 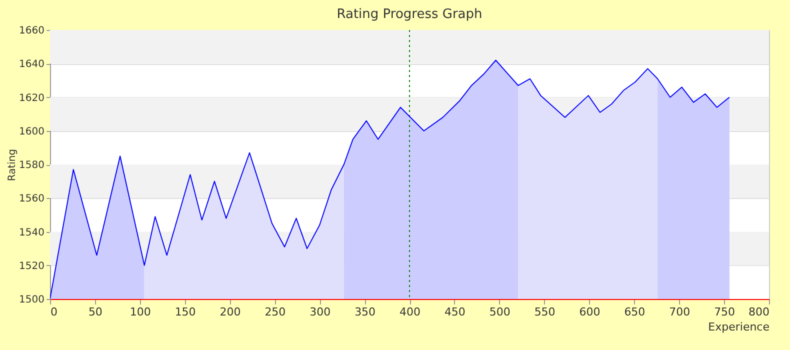 I want to click on x-tick-label: 500, so click(x=499, y=312).